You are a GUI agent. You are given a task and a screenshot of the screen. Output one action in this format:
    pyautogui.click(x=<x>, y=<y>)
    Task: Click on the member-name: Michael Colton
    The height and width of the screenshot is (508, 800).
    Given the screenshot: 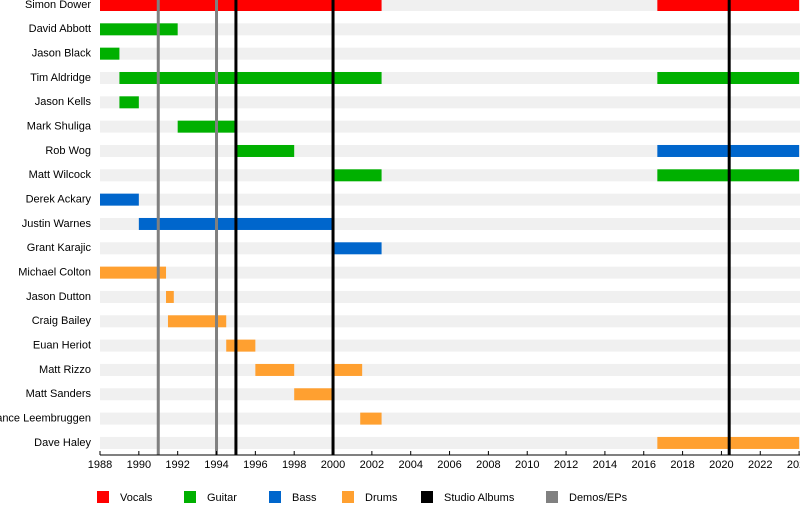 What is the action you would take?
    pyautogui.click(x=54, y=273)
    